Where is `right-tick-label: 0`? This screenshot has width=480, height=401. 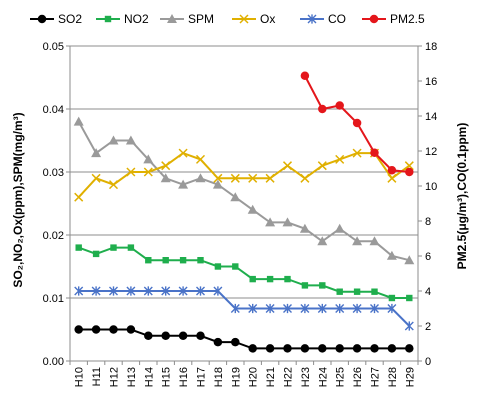 right-tick-label: 0 is located at coordinates (428, 362).